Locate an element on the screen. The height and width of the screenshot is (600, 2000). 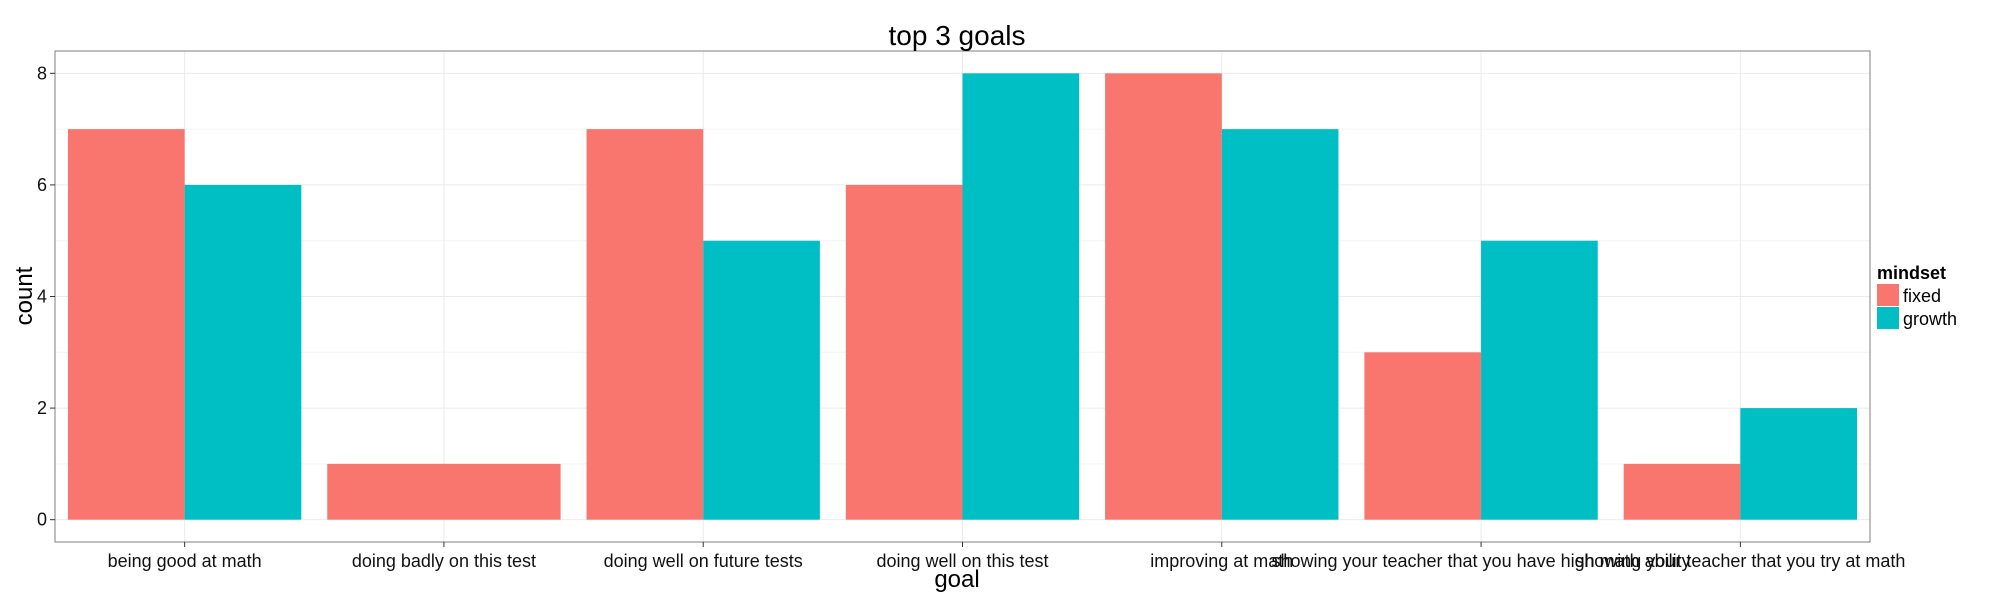
x-tick-label: doing well on this test is located at coordinates (962, 561).